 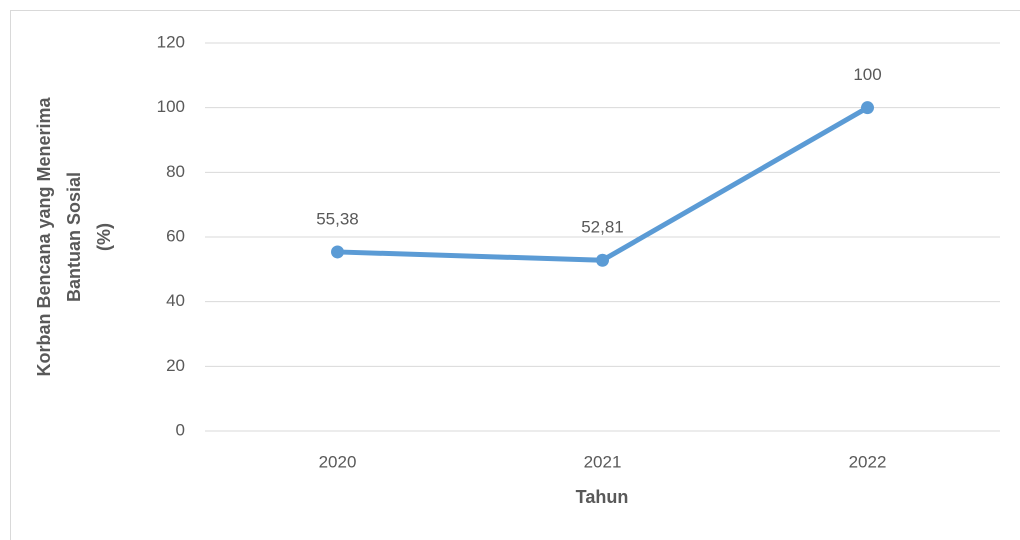 What do you see at coordinates (602, 497) in the screenshot?
I see `x-axis-label: Tahun` at bounding box center [602, 497].